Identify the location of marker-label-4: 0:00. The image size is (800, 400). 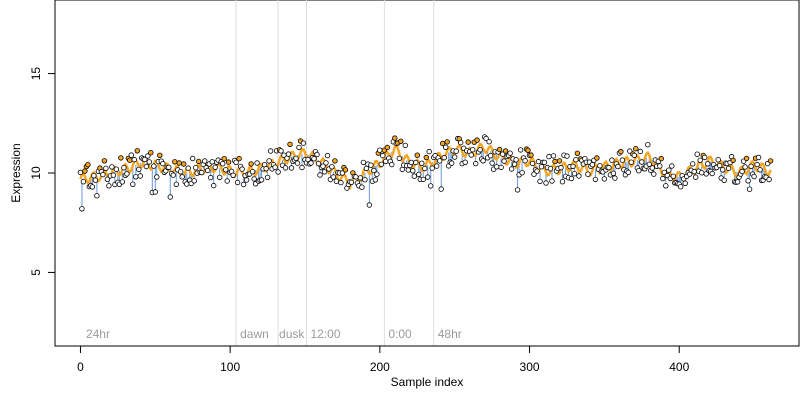
(400, 334).